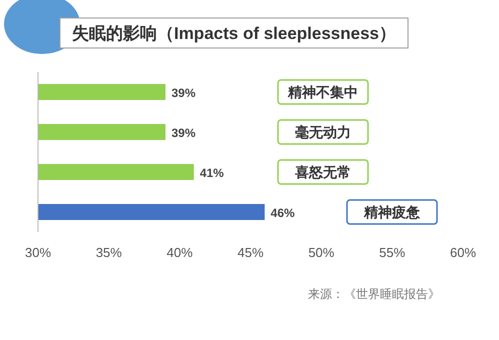 The height and width of the screenshot is (340, 499). I want to click on y-tick-label: 喜怒无常, so click(322, 172).